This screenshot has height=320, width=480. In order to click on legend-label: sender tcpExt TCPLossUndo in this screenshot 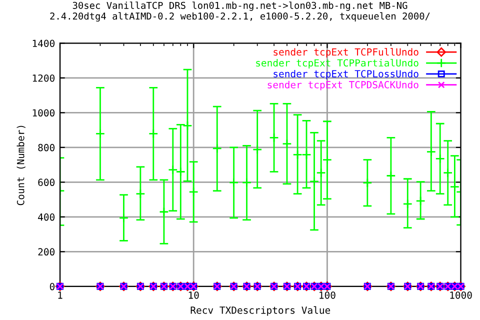, I will do `click(346, 75)`.